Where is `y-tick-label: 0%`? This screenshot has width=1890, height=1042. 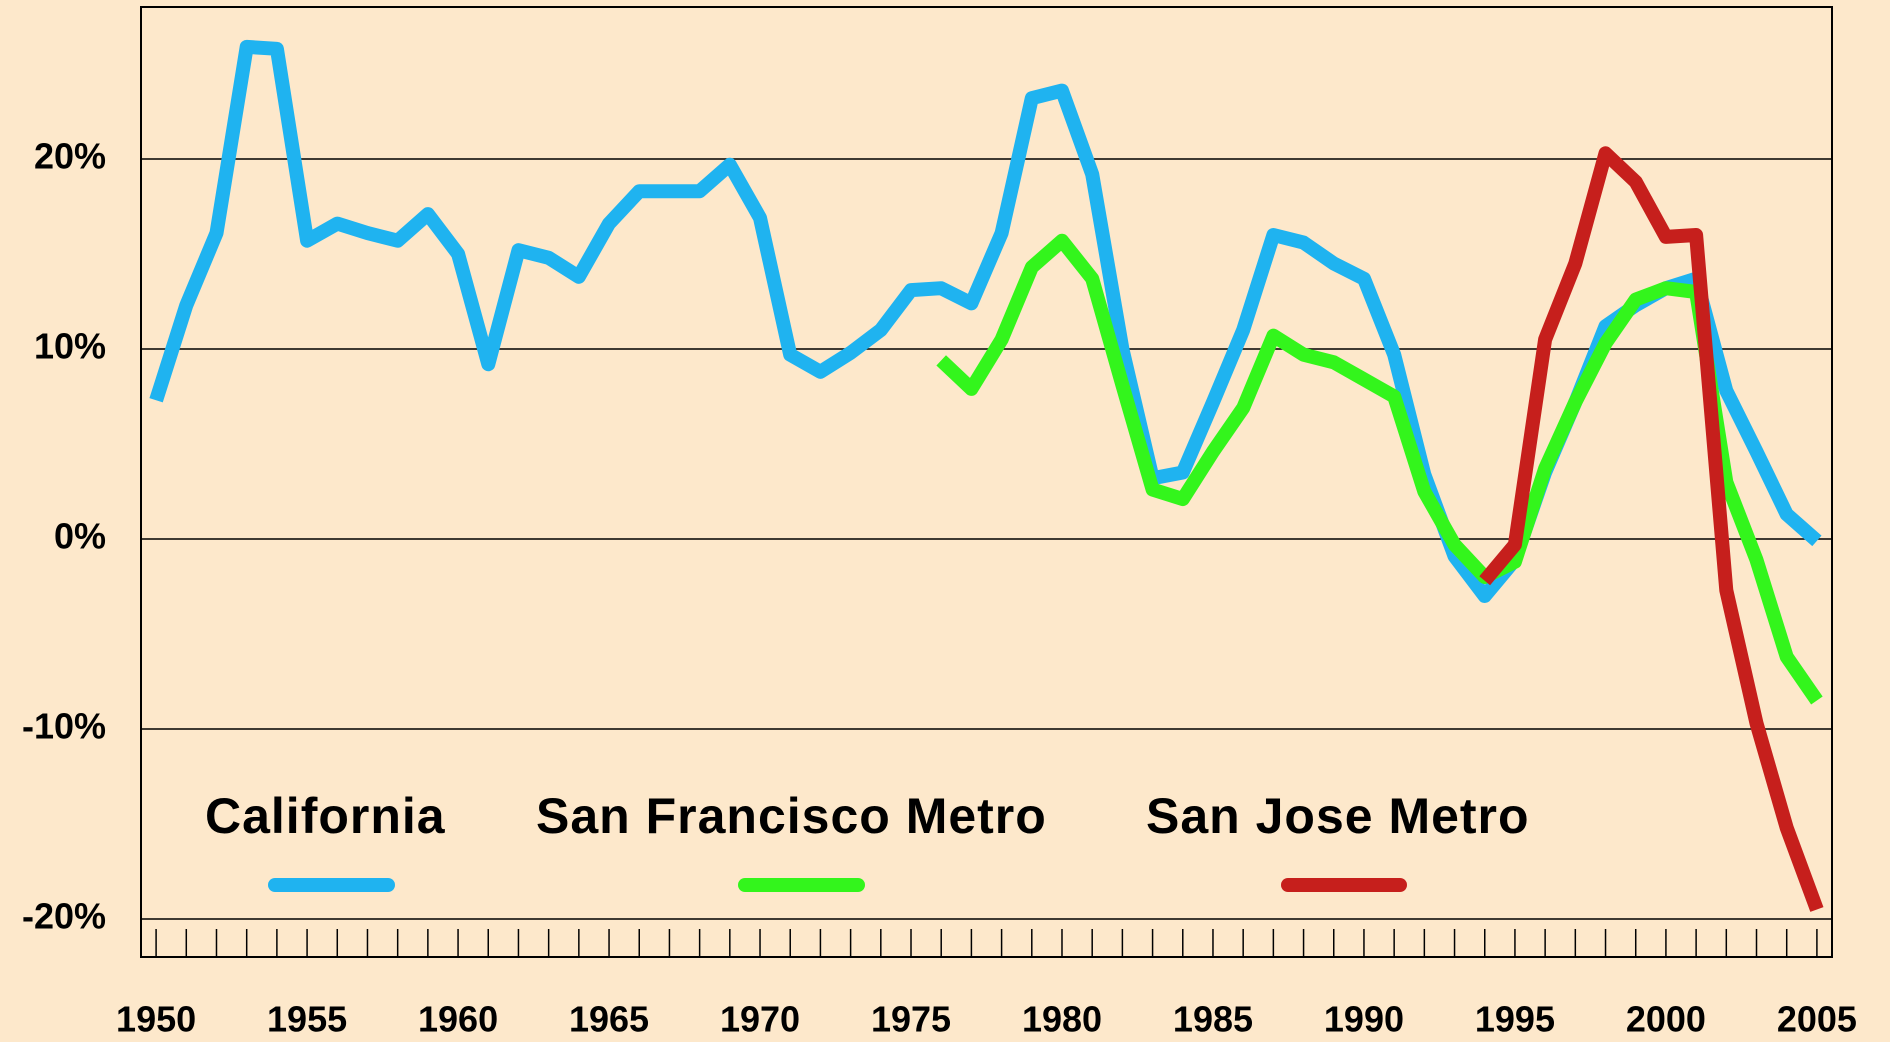 y-tick-label: 0% is located at coordinates (80, 536).